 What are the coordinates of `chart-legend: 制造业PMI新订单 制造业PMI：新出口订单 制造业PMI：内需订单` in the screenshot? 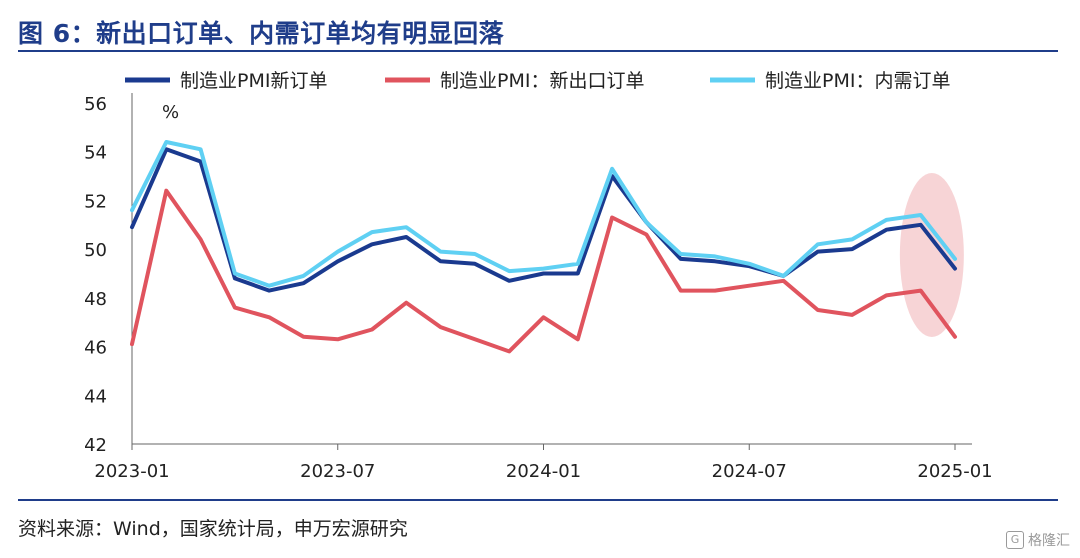 It's located at (537, 81).